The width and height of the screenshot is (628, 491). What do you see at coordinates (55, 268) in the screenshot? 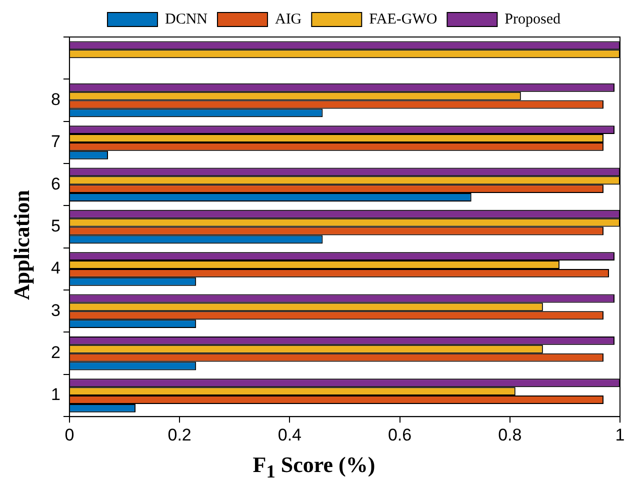
I see `y-tick-label: 4` at bounding box center [55, 268].